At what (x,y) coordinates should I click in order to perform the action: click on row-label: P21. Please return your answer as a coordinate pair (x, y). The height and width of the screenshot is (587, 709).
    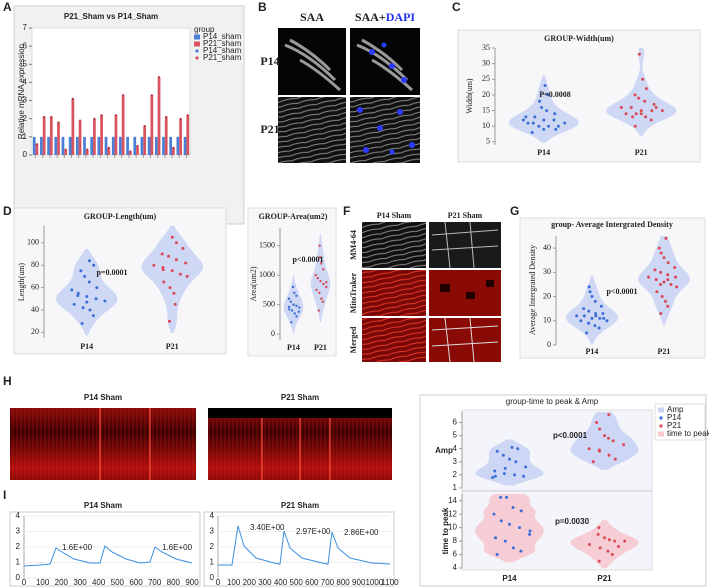
    Looking at the image, I should click on (269, 129).